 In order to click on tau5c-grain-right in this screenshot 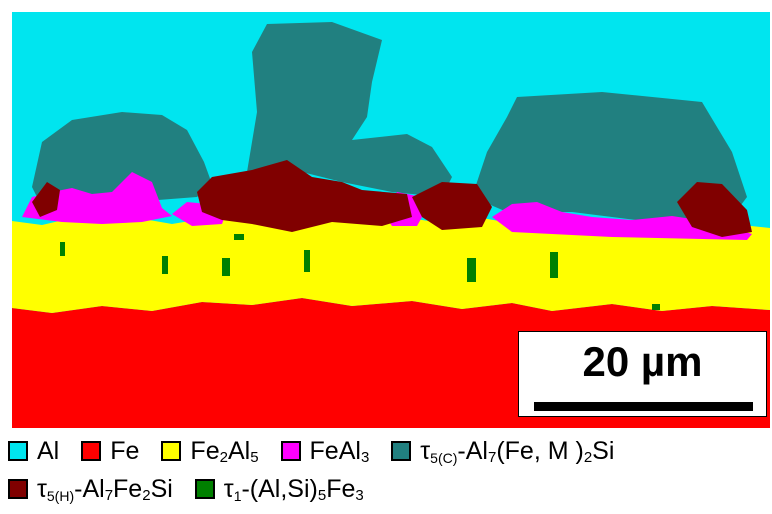, I will do `click(609, 157)`.